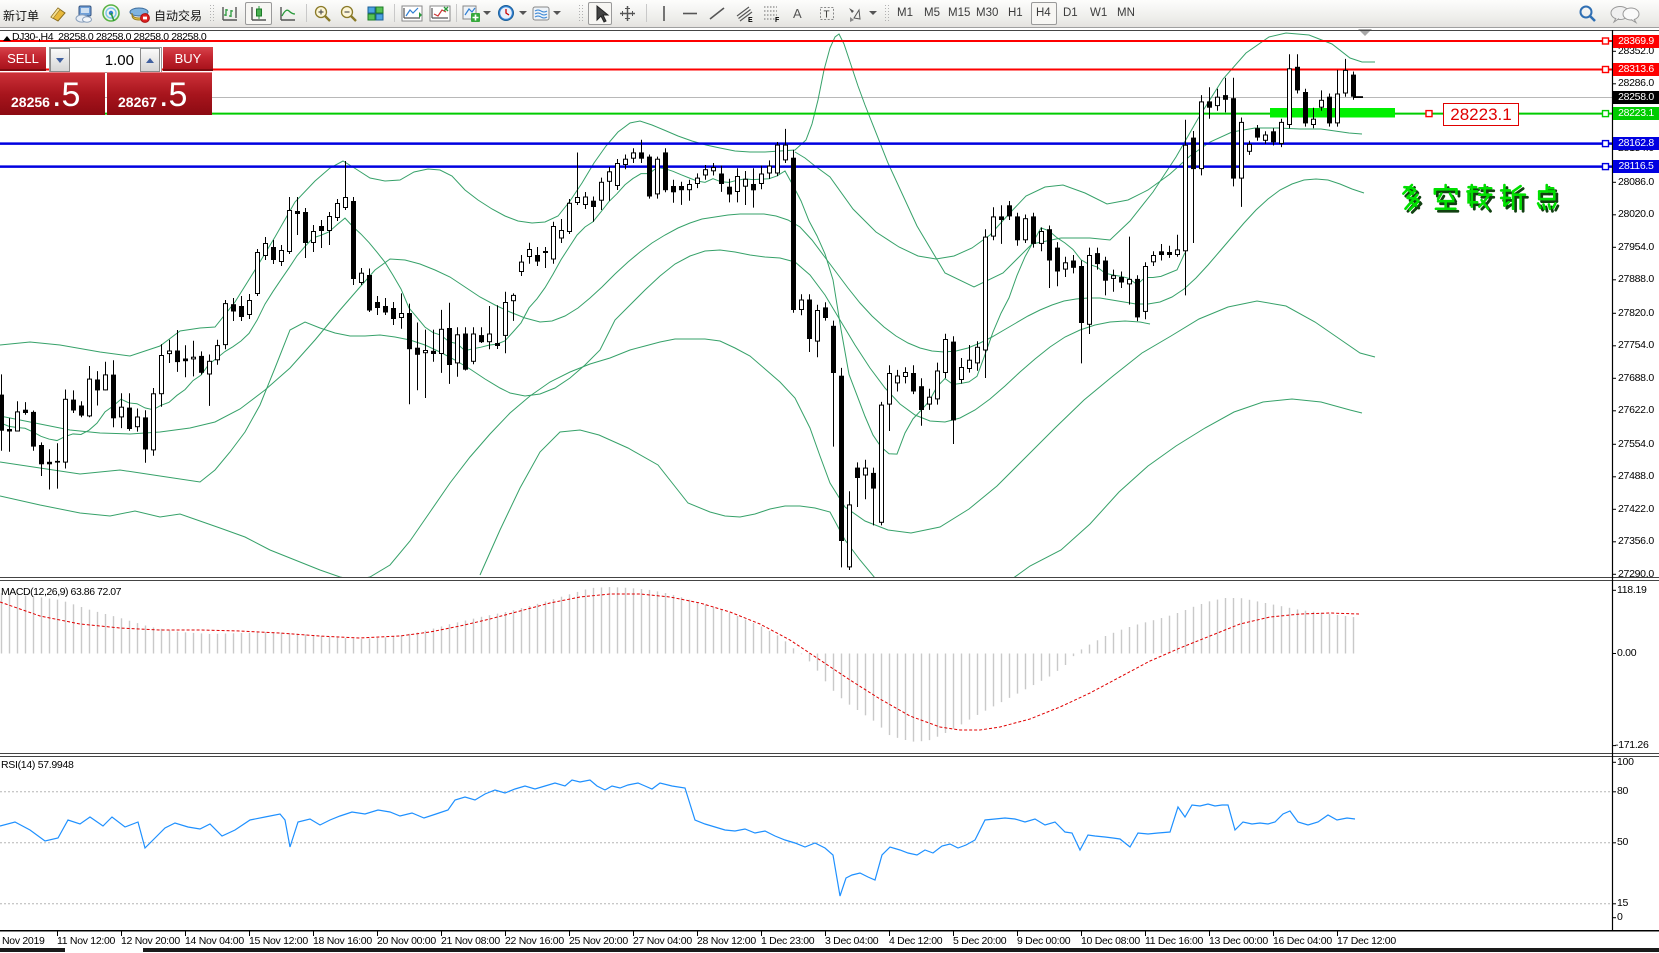 This screenshot has width=1659, height=953. What do you see at coordinates (777, 20) in the screenshot?
I see `svg-text: F` at bounding box center [777, 20].